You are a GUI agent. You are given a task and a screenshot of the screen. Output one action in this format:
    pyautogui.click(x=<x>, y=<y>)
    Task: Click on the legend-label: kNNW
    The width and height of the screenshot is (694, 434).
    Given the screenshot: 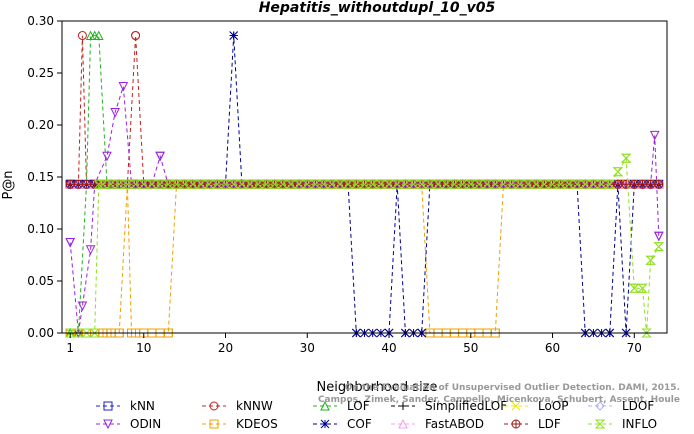 What is the action you would take?
    pyautogui.click(x=254, y=406)
    